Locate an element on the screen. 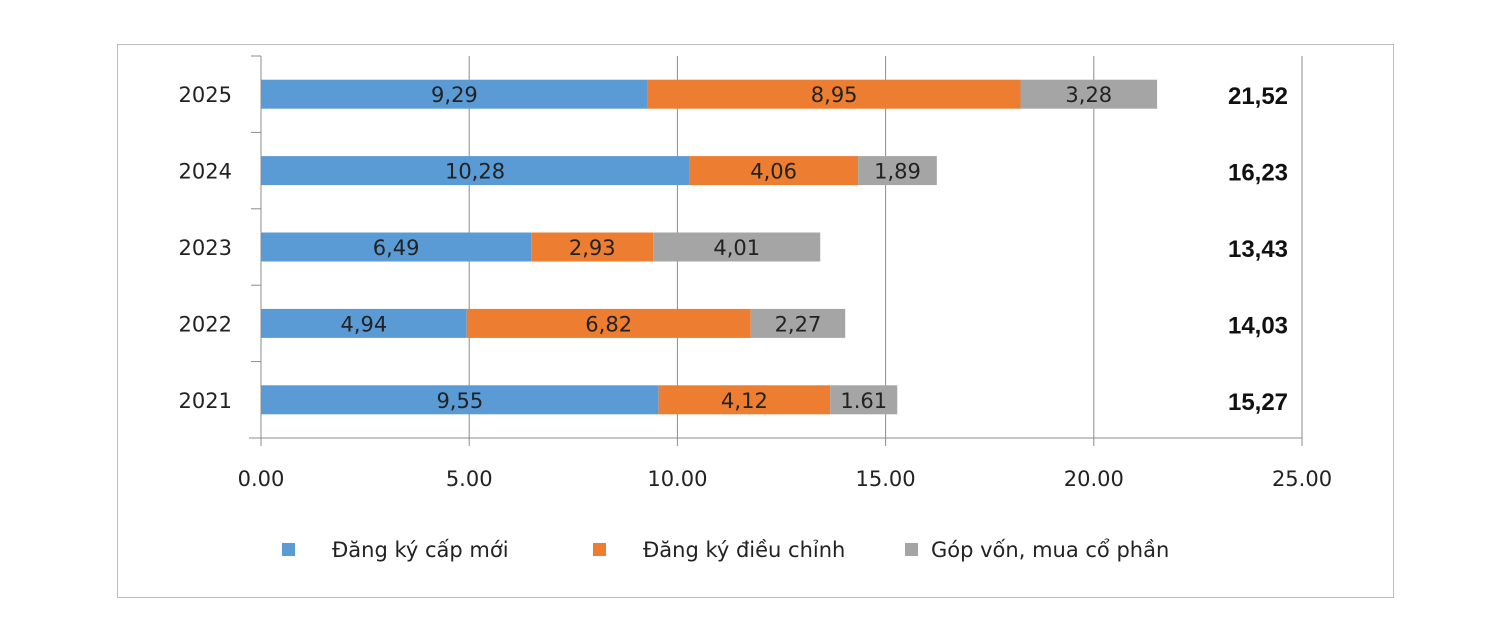 This screenshot has width=1500, height=624. x-tick-label: 10.00 is located at coordinates (677, 479).